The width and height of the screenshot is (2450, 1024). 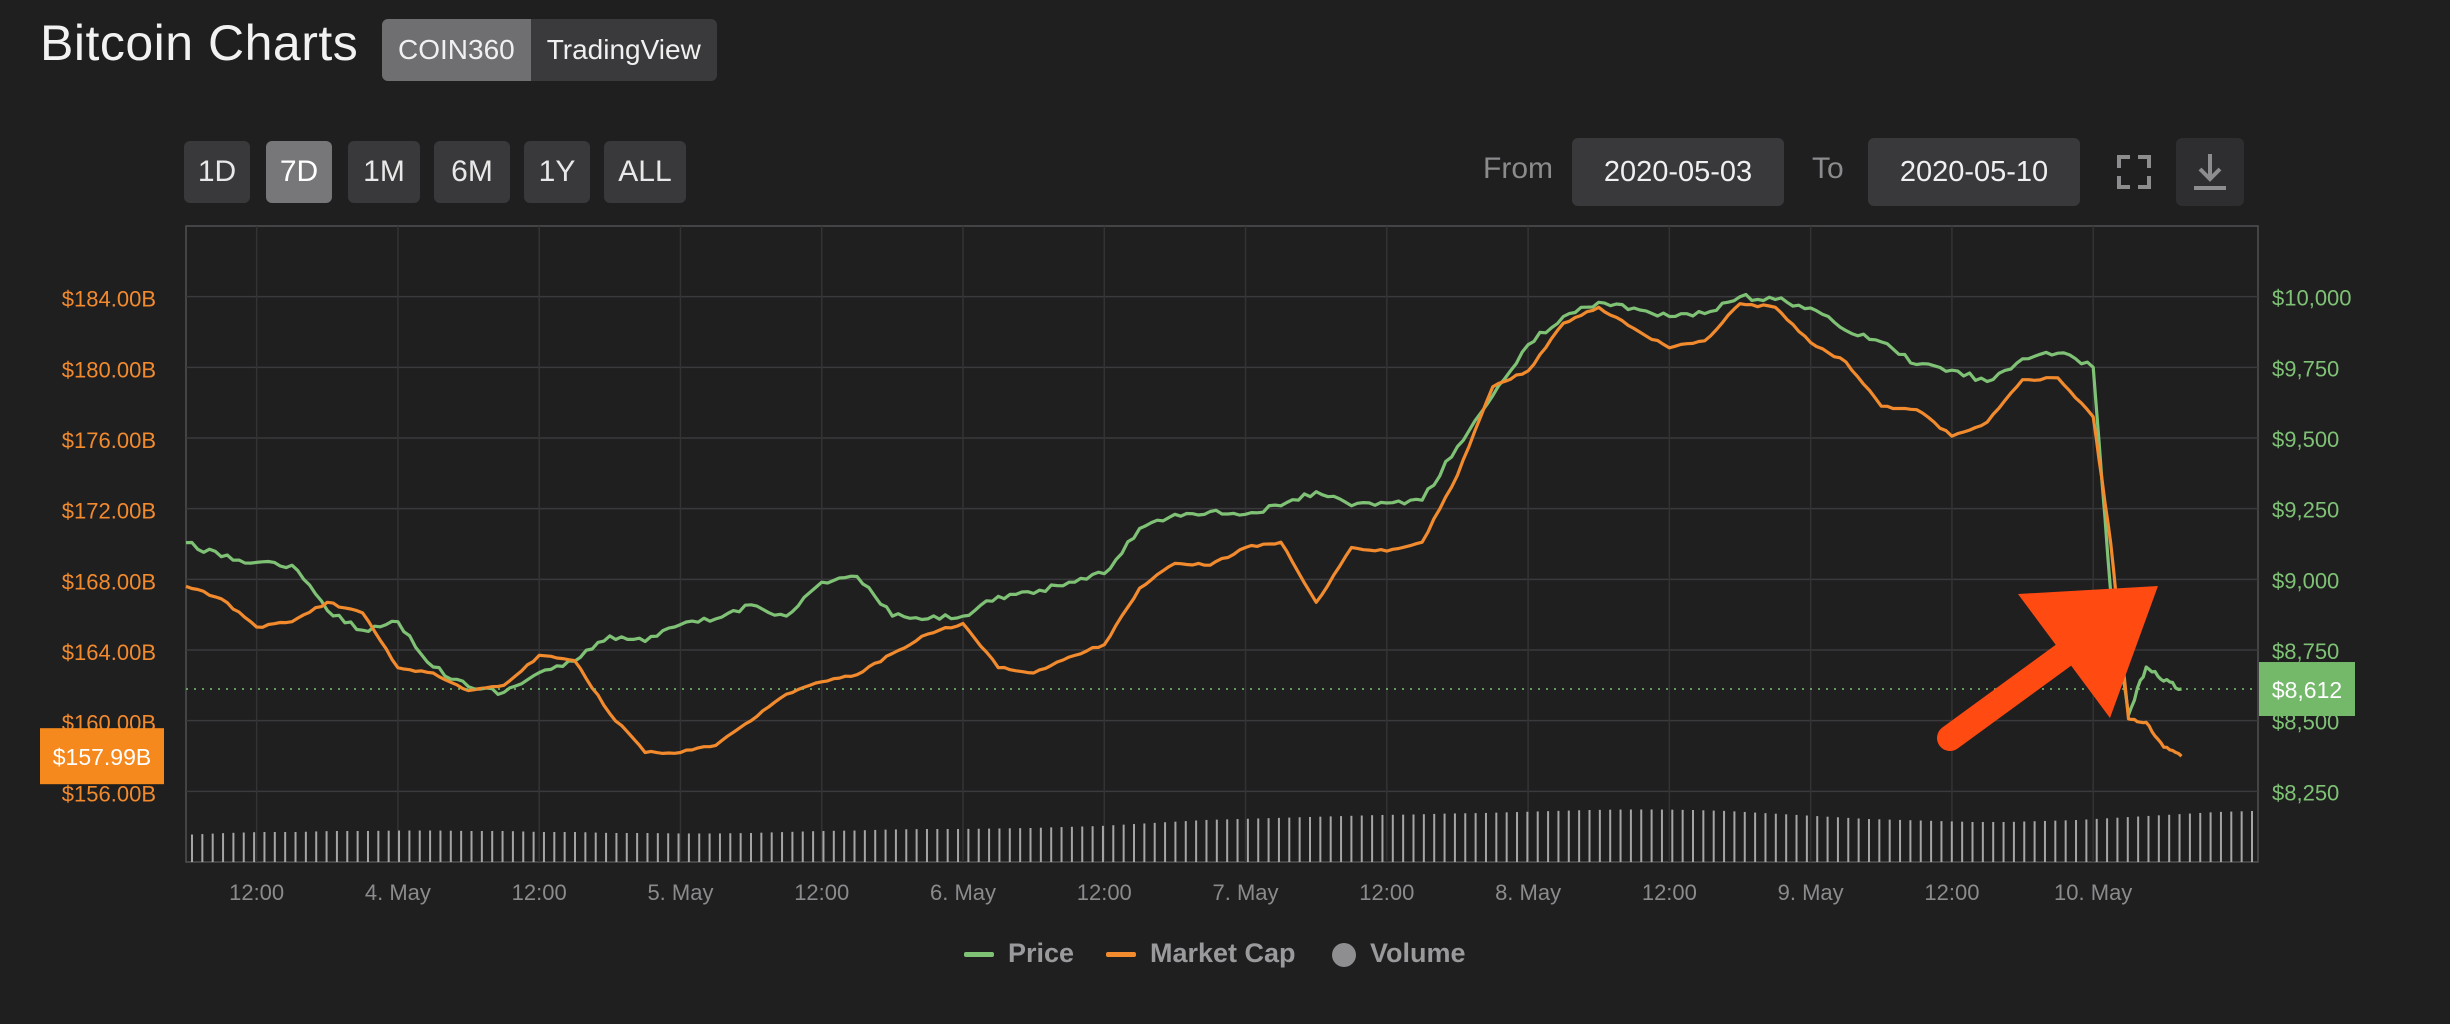 I want to click on legend-label-market-cap: Market Cap, so click(x=1223, y=953).